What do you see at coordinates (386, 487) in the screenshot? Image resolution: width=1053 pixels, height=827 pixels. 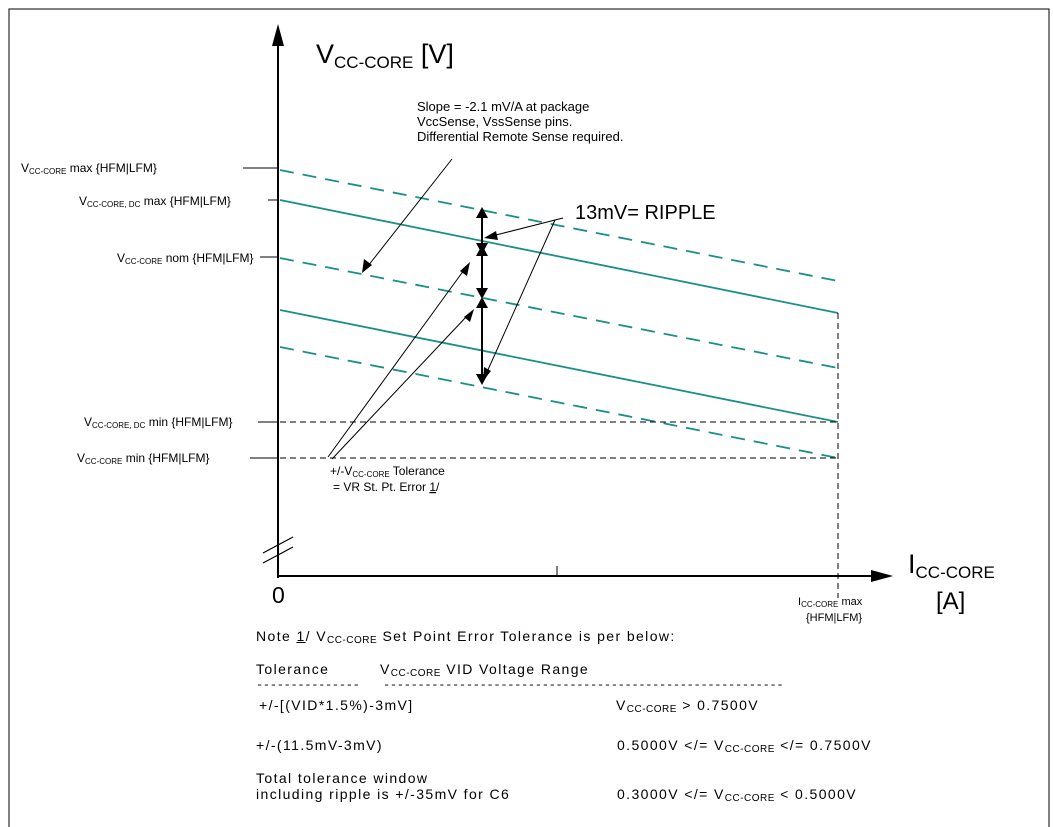 I see `tolerance-note-line2: = VR St. Pt. Error 1/` at bounding box center [386, 487].